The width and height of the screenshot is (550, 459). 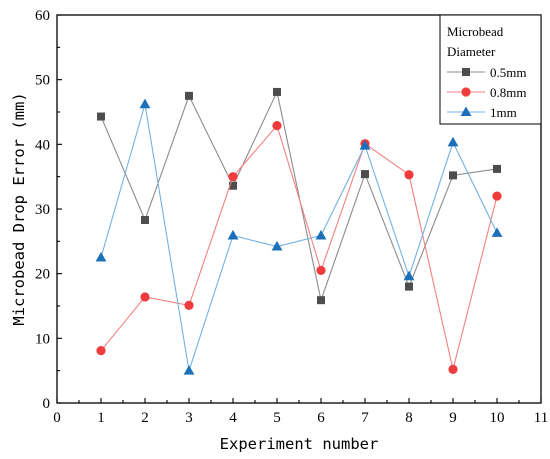 What do you see at coordinates (42, 339) in the screenshot?
I see `y-tick-label-1: 10` at bounding box center [42, 339].